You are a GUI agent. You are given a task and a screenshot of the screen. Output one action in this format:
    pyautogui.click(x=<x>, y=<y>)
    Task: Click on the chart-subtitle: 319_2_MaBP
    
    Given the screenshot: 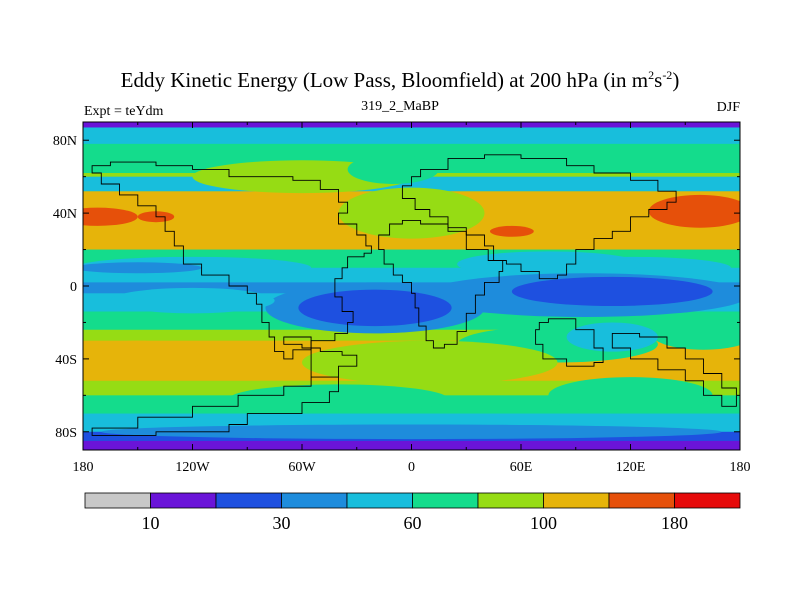 What is the action you would take?
    pyautogui.click(x=400, y=106)
    